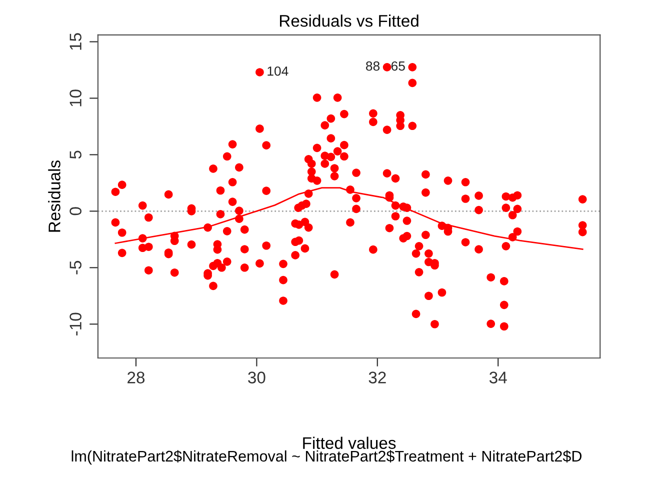  Describe the element at coordinates (76, 211) in the screenshot. I see `y-tick-label: 0` at that location.